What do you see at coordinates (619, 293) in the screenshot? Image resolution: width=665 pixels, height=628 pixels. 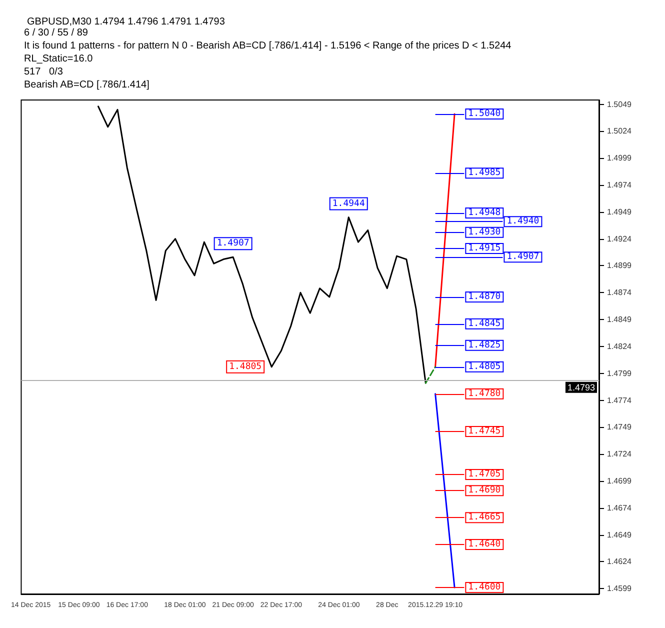 I see `y-tick-label: 1.4874` at bounding box center [619, 293].